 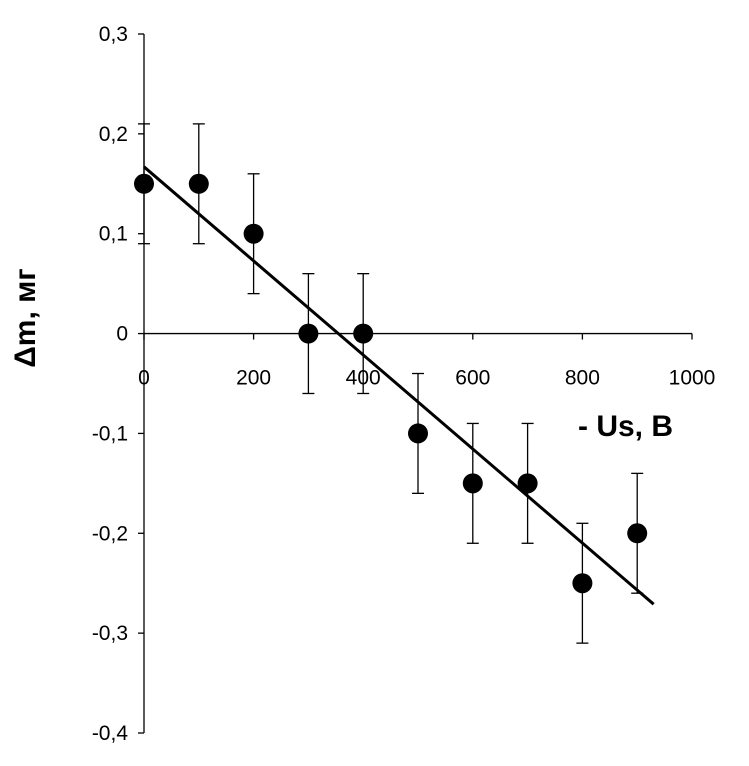 I want to click on x-tick-label: 600, so click(x=472, y=378).